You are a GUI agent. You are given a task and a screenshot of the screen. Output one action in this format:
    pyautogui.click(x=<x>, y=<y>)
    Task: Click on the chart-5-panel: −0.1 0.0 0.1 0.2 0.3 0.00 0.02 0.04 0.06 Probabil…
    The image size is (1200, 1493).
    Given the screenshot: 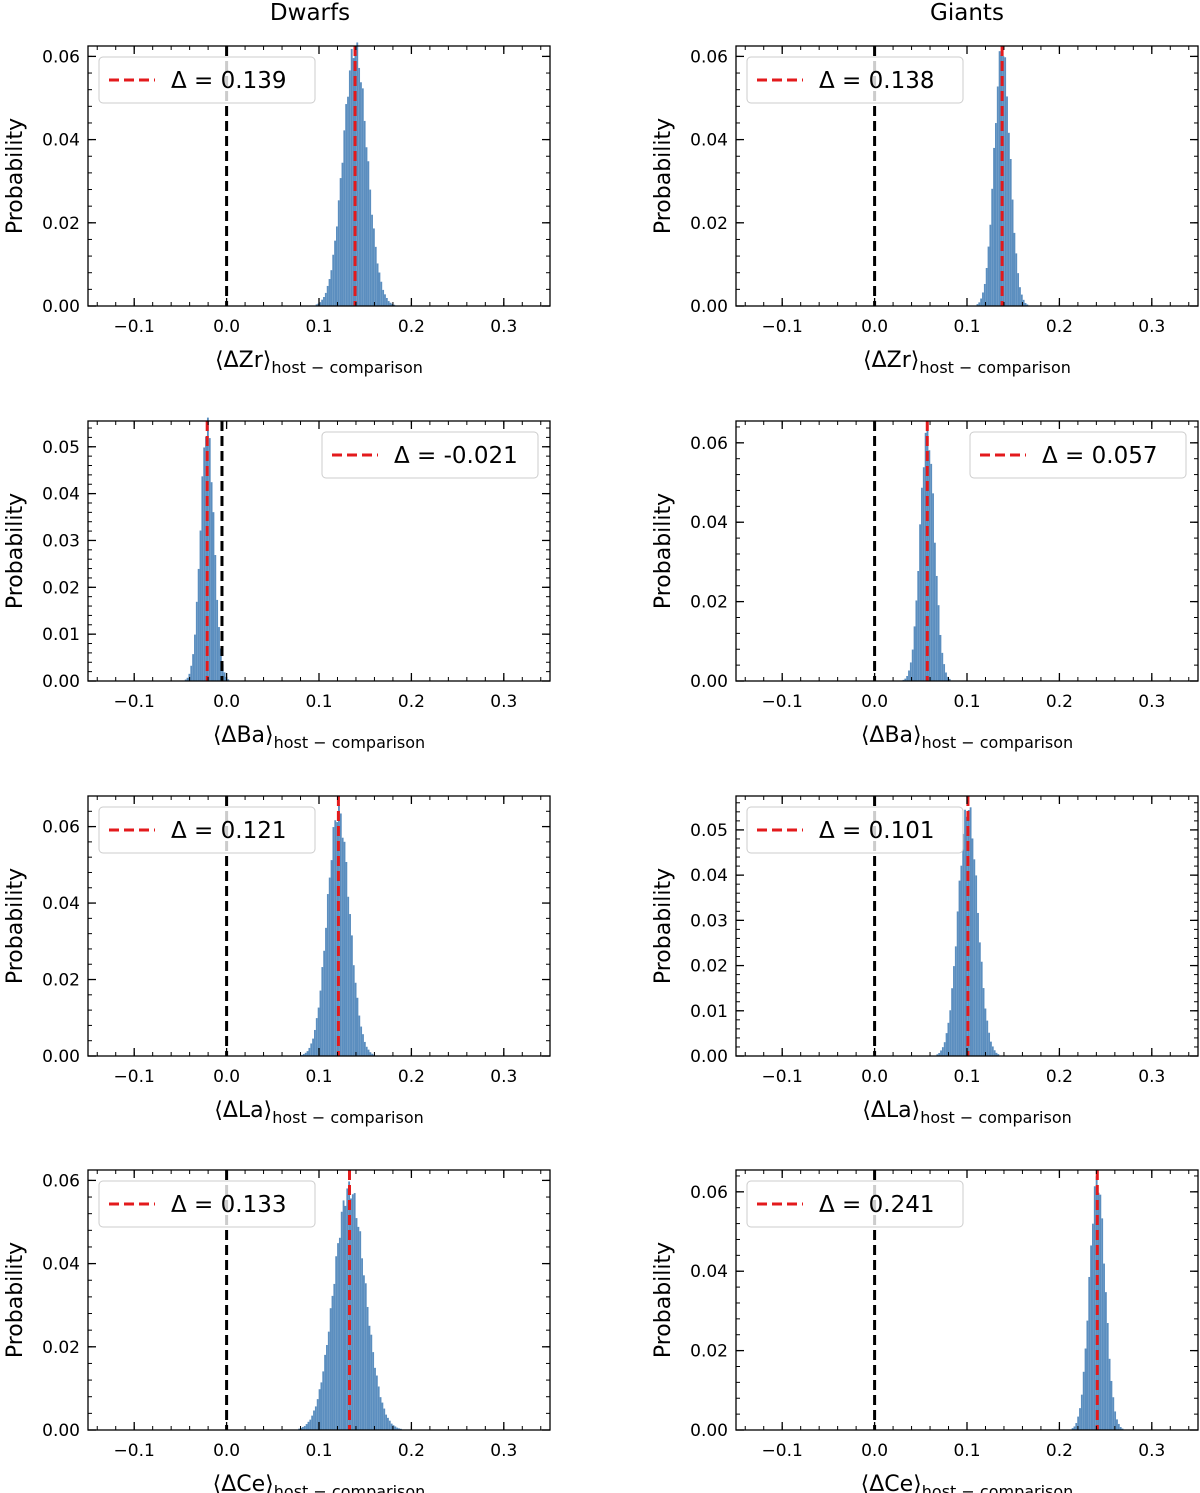 What is the action you would take?
    pyautogui.click(x=925, y=586)
    